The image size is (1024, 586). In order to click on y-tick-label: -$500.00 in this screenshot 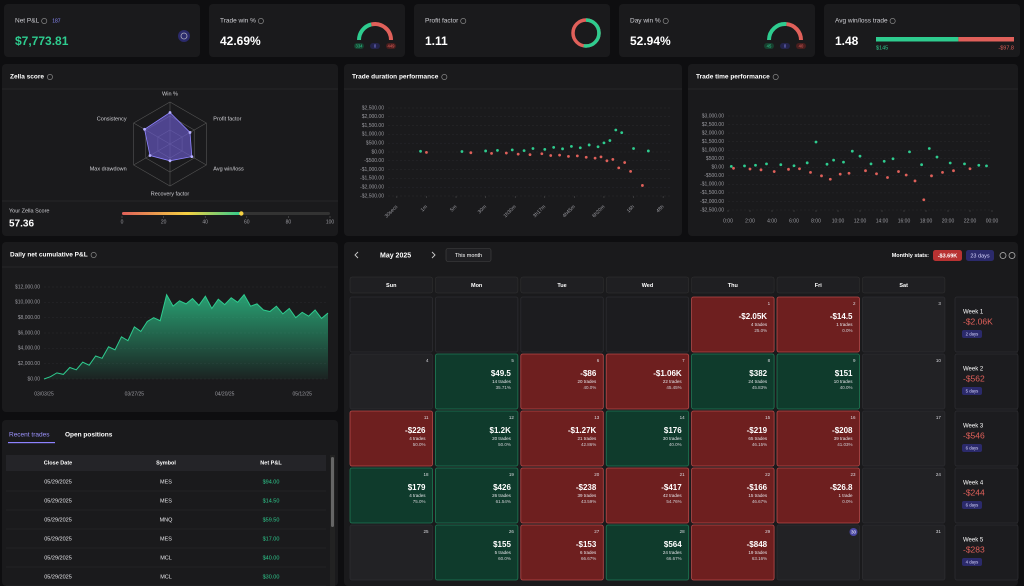, I will do `click(714, 176)`.